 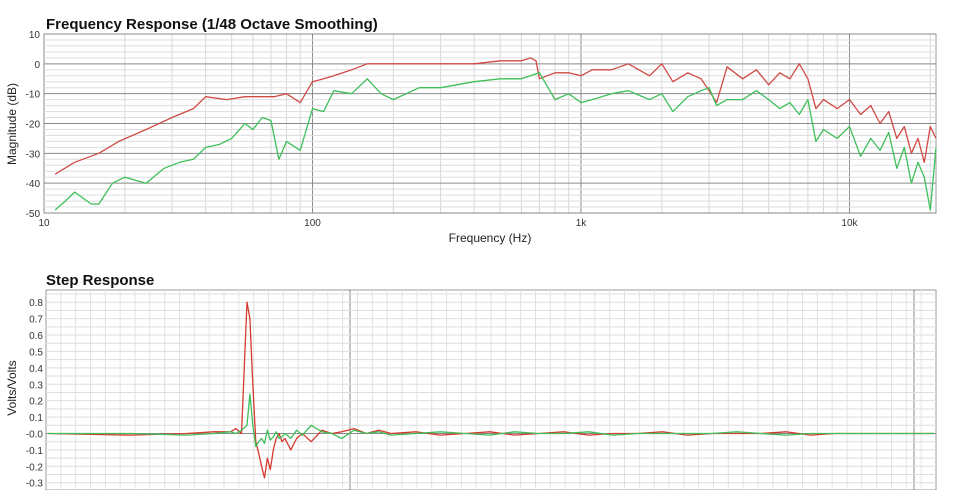 What do you see at coordinates (33, 95) in the screenshot?
I see `freq-y-tick-label: -10` at bounding box center [33, 95].